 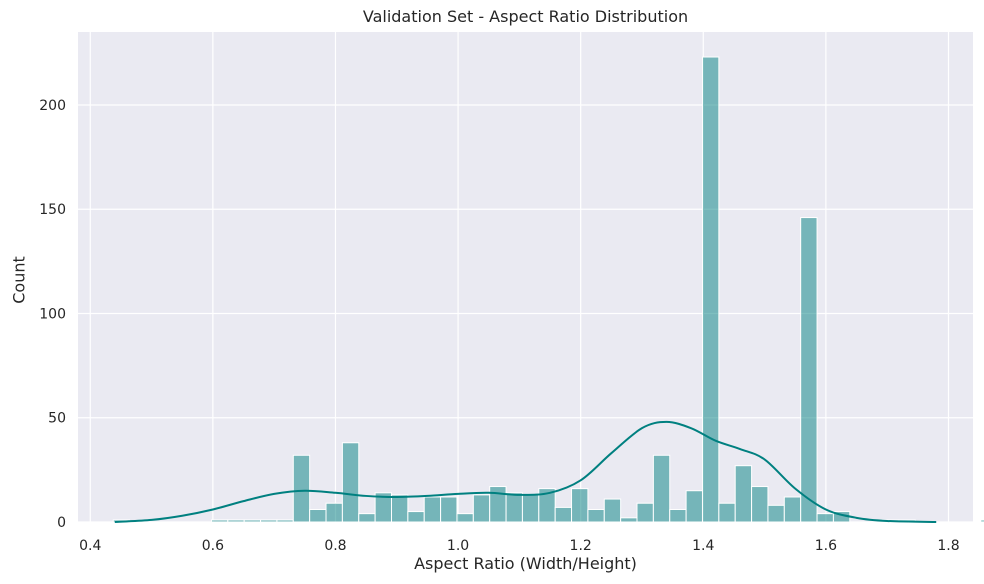 I want to click on y-axis-label: Count, so click(x=19, y=280).